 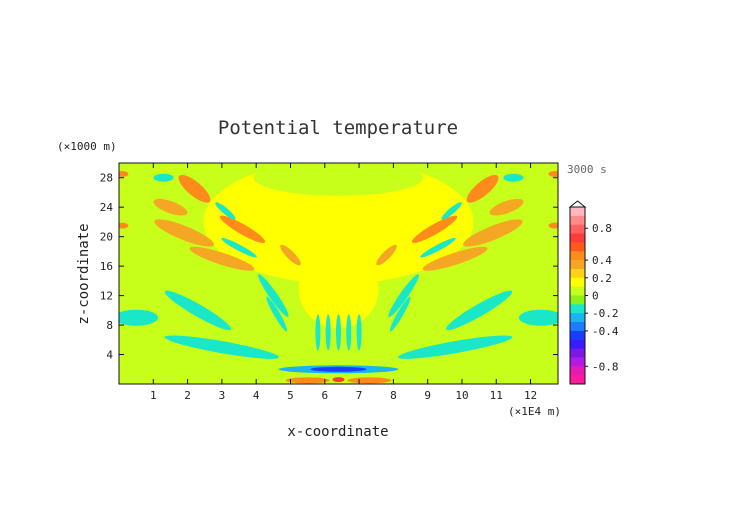 What do you see at coordinates (427, 395) in the screenshot?
I see `x-tick-label: 9` at bounding box center [427, 395].